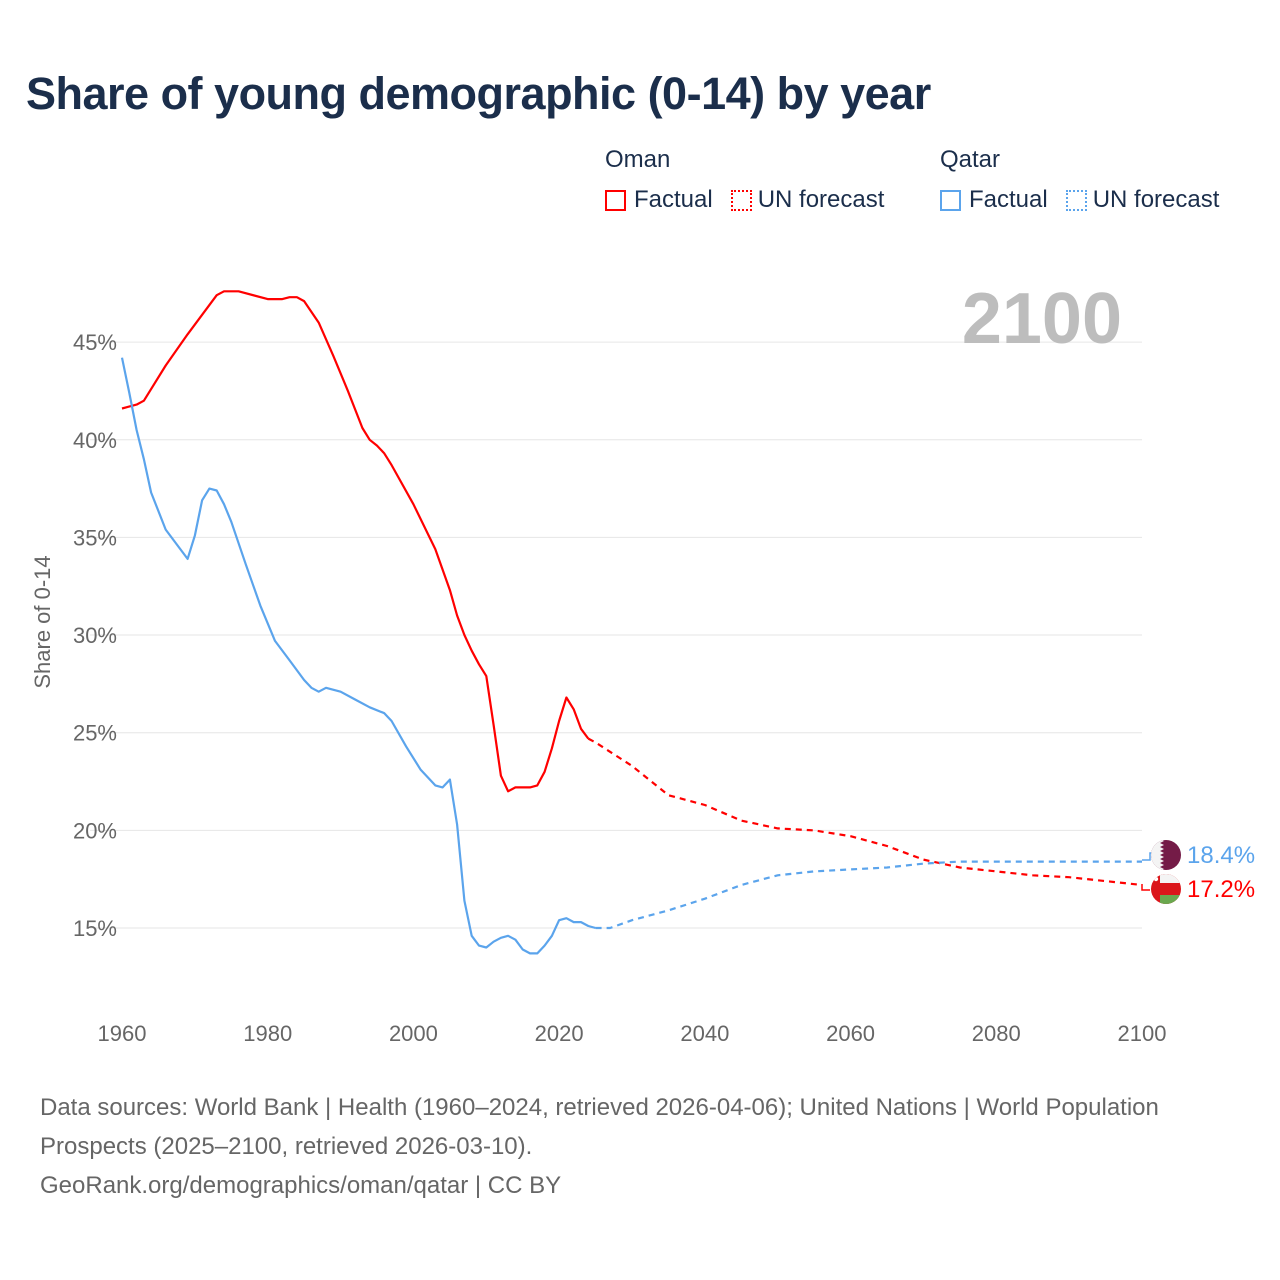 This screenshot has height=1280, width=1280. I want to click on legend-row-qatar: Factual UN forecast, so click(1088, 200).